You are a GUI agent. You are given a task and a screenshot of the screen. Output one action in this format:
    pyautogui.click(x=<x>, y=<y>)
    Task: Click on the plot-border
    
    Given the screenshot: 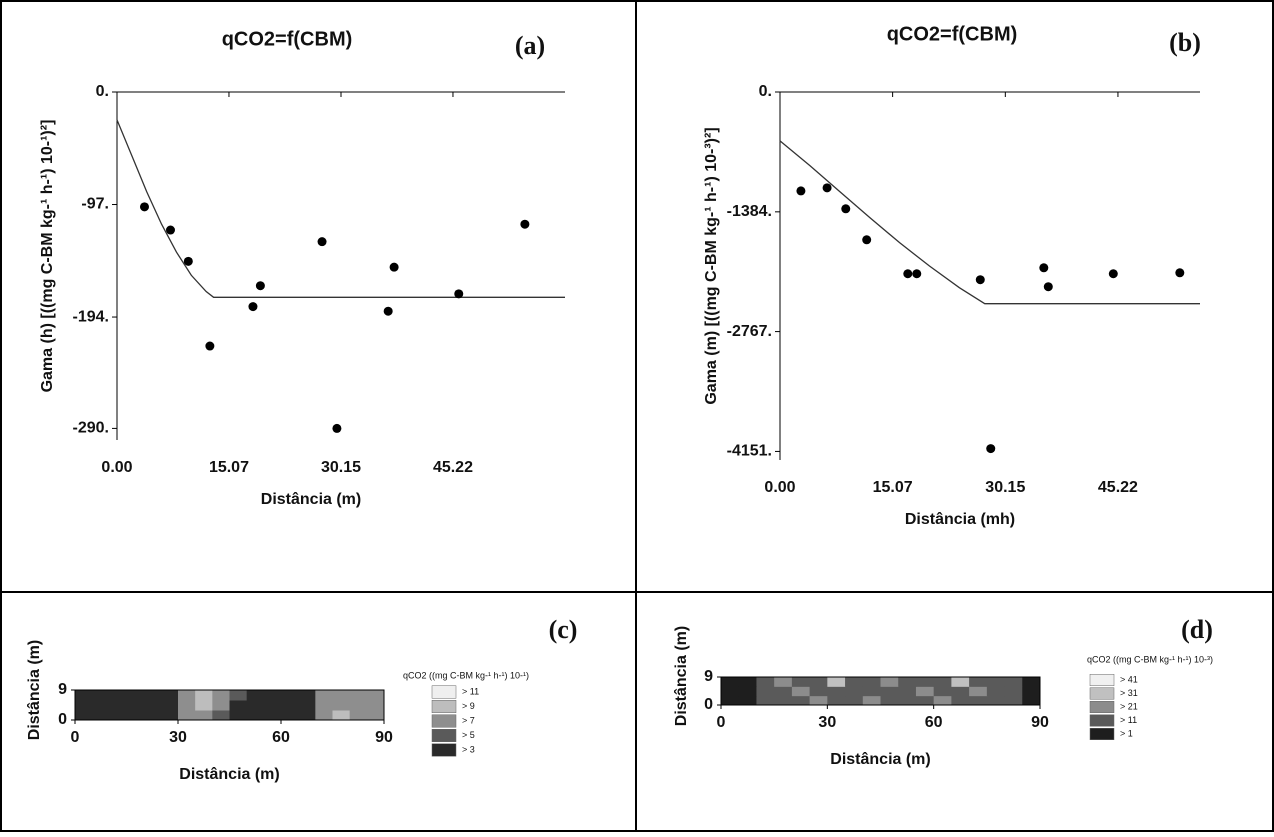 What is the action you would take?
    pyautogui.click(x=229, y=705)
    